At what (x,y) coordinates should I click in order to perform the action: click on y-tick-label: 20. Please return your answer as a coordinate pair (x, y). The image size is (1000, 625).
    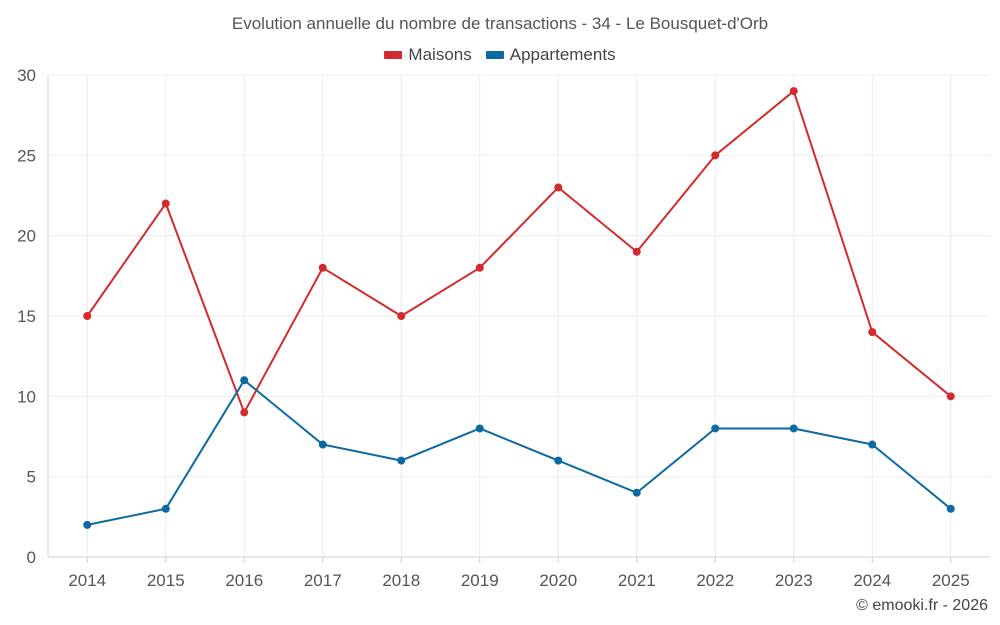
    Looking at the image, I should click on (26, 236).